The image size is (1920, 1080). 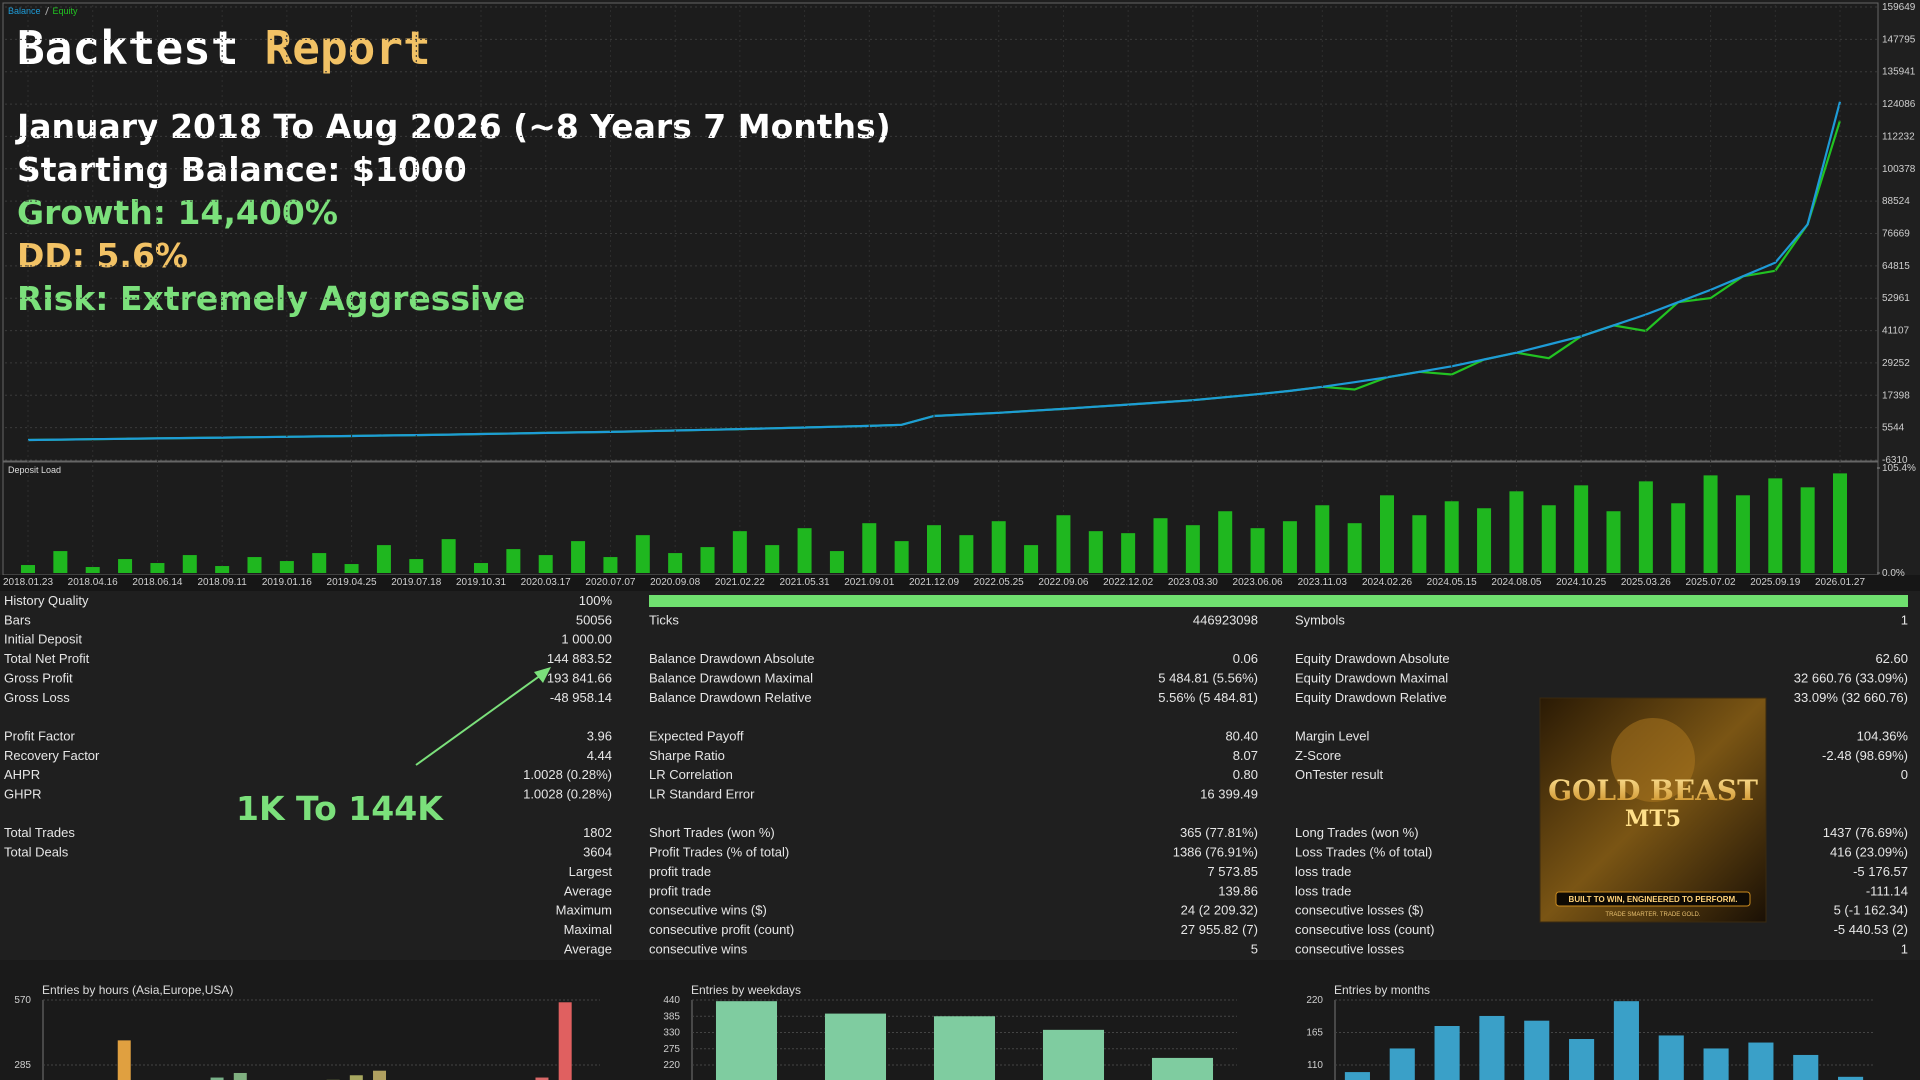 I want to click on row-label: Total Trades, so click(x=39, y=832).